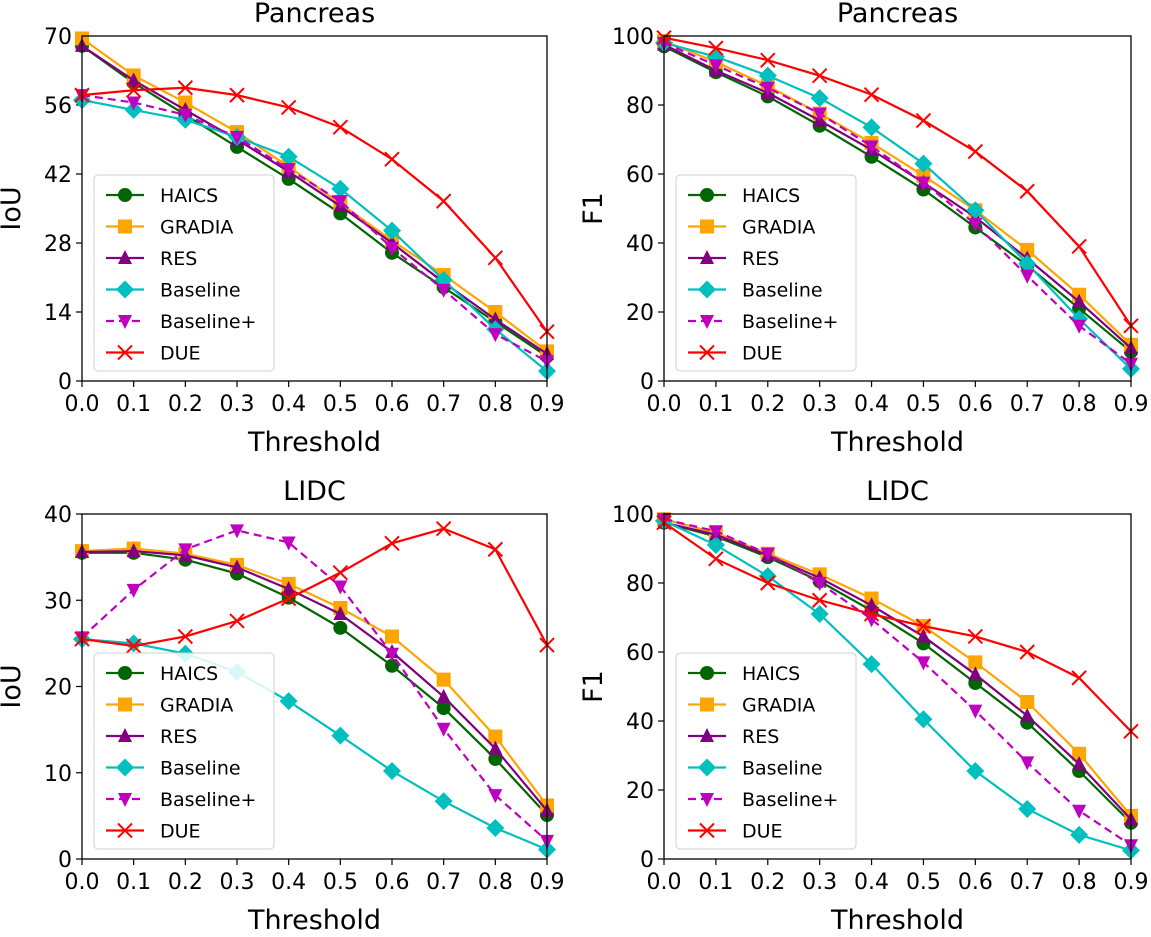 Image resolution: width=1151 pixels, height=937 pixels. Describe the element at coordinates (13, 686) in the screenshot. I see `y-axis-label: IoU` at that location.